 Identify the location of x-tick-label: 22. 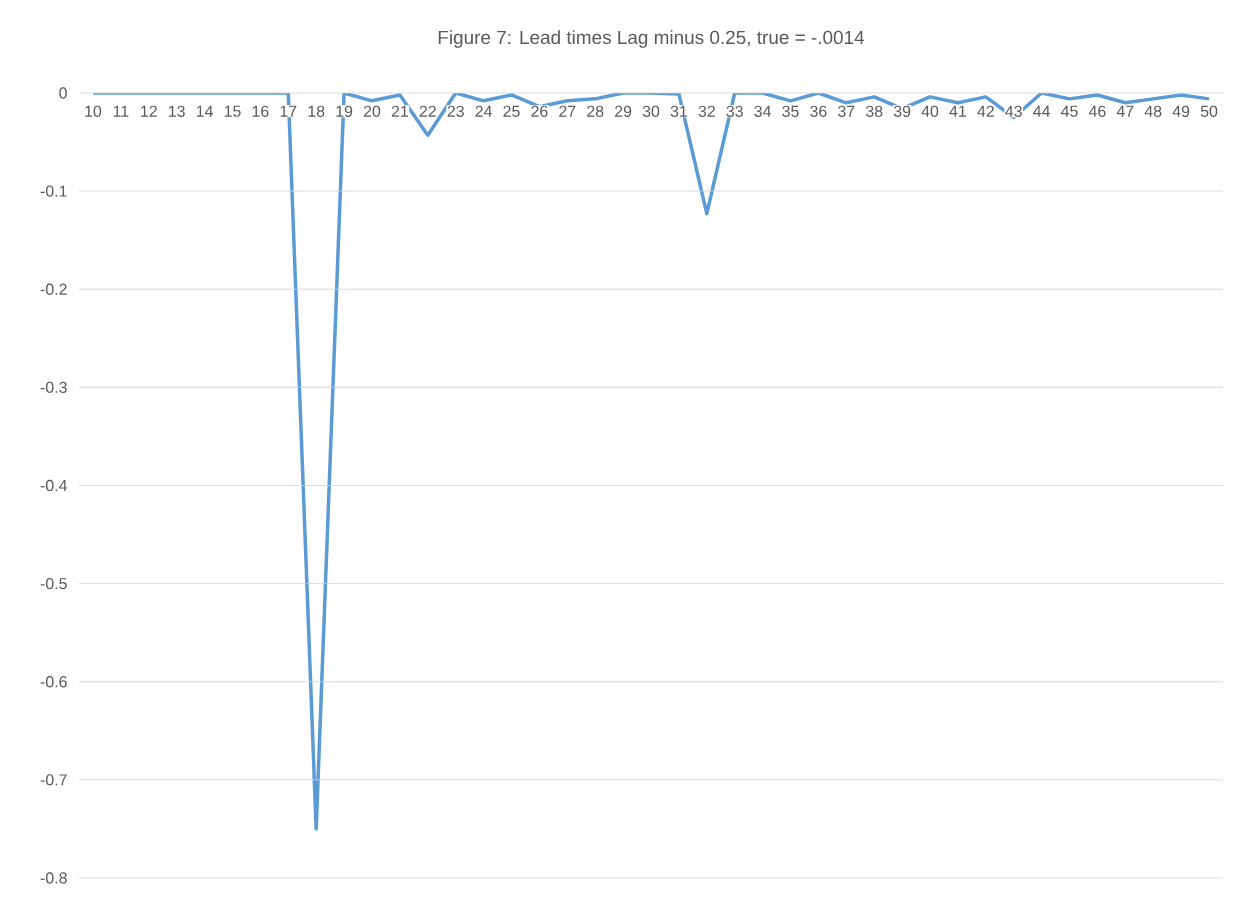
(427, 111).